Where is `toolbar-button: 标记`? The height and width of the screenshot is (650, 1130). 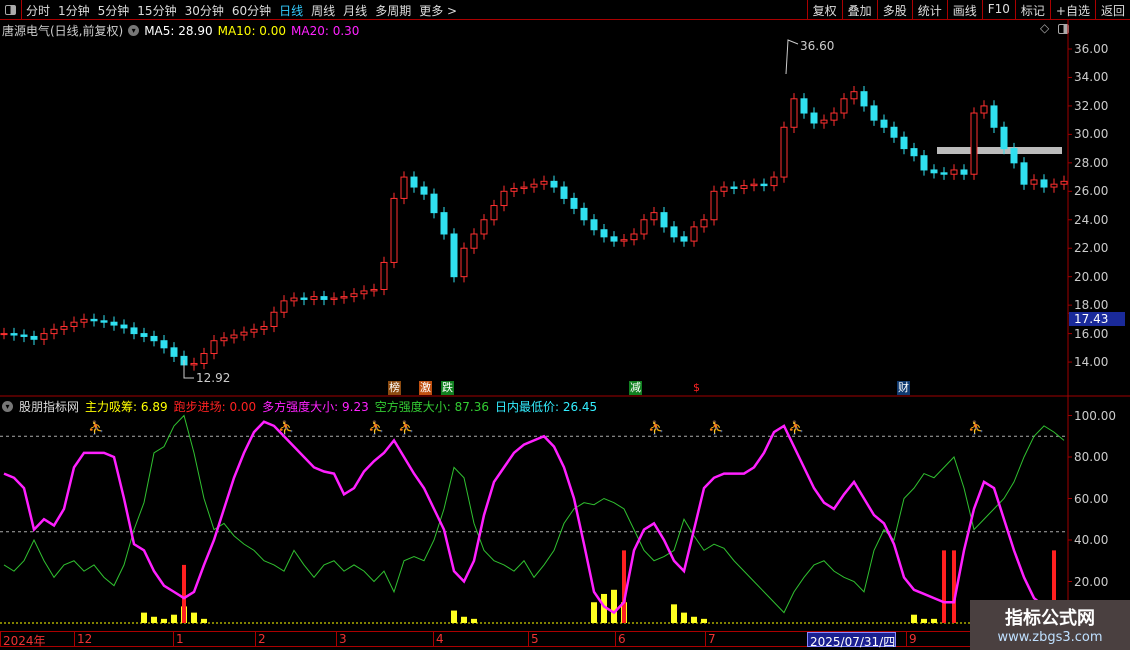
toolbar-button: 标记 is located at coordinates (1032, 10).